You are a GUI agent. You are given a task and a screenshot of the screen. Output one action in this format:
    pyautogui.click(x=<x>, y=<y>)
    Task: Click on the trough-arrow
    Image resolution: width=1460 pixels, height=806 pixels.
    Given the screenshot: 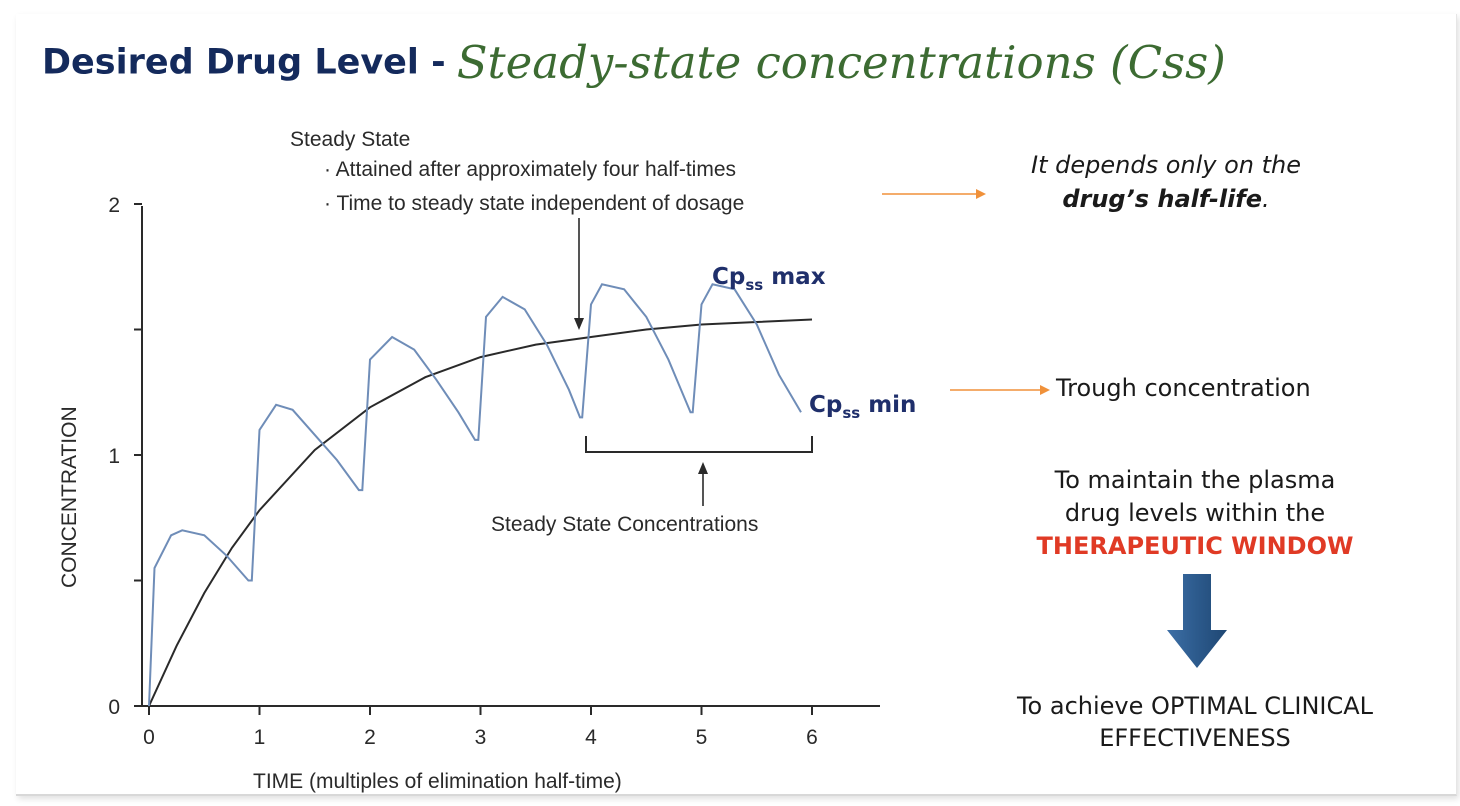 What is the action you would take?
    pyautogui.click(x=1000, y=390)
    